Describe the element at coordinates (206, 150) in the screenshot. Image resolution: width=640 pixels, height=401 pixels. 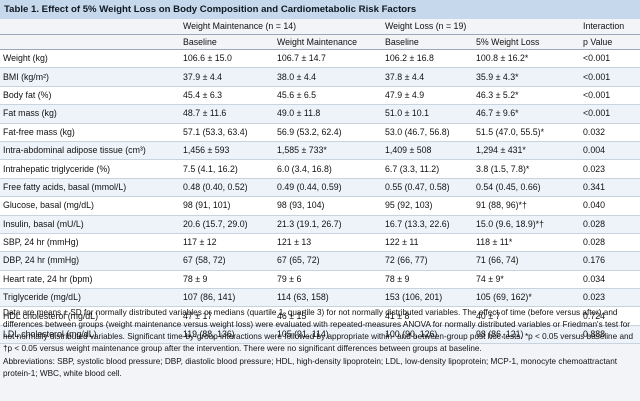
I see `value-cell: 1,456 ± 593` at that location.